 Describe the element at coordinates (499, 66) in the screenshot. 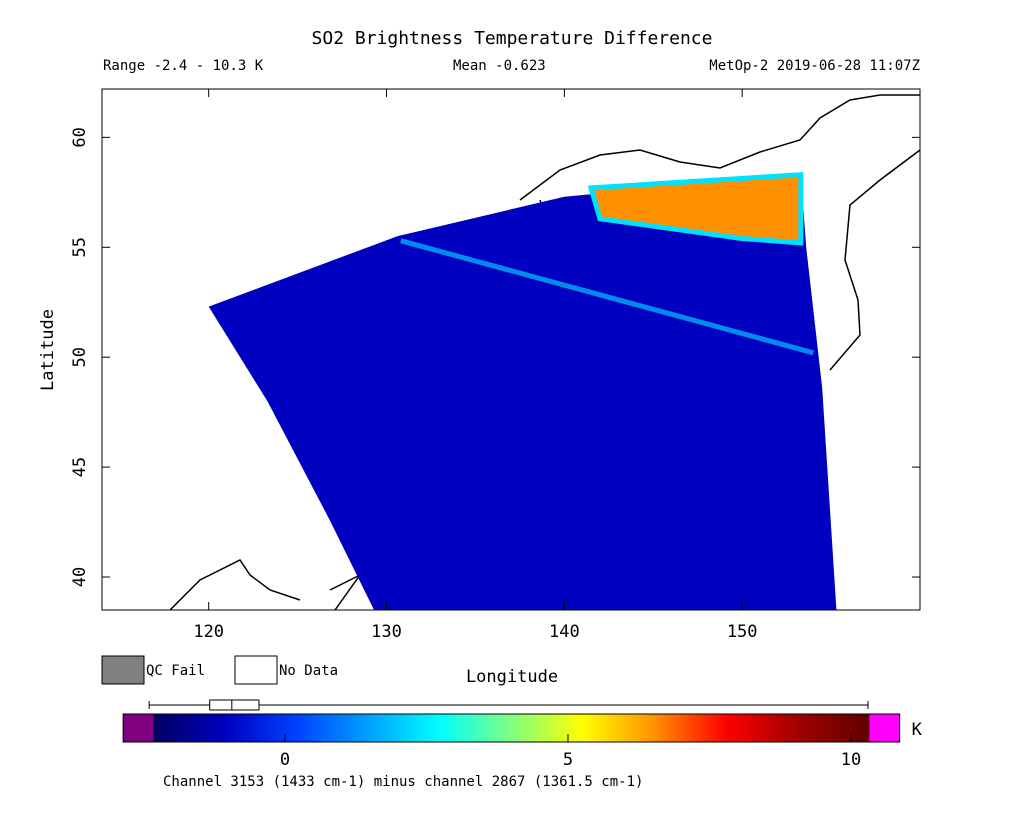

I see `mean-text: Mean -0.623` at that location.